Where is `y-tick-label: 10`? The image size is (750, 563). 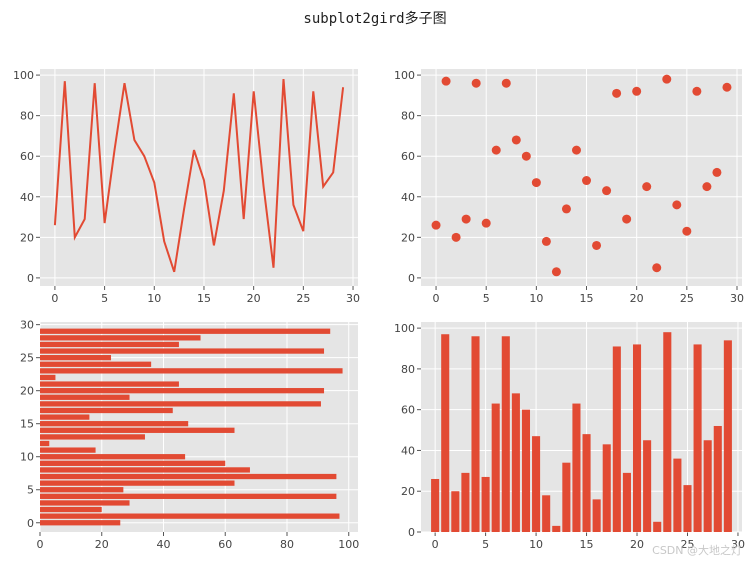 y-tick-label: 10 is located at coordinates (27, 457).